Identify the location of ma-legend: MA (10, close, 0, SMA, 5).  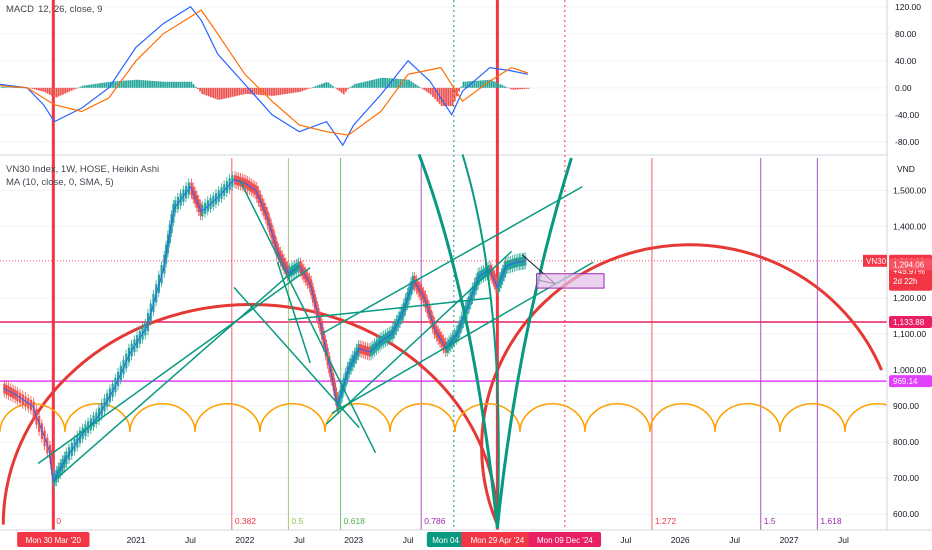
(60, 182).